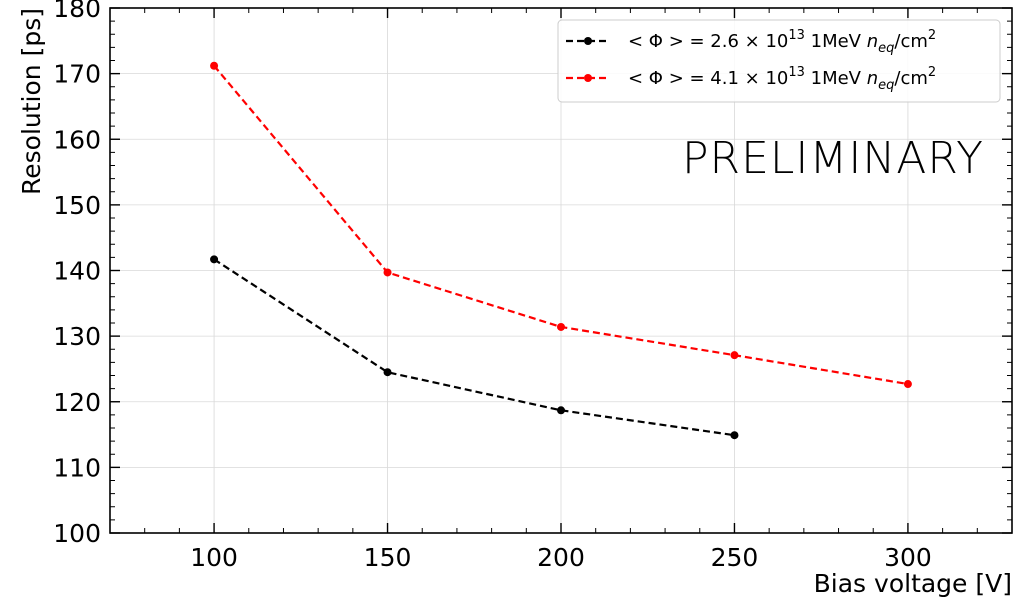  What do you see at coordinates (77, 11) in the screenshot?
I see `y-tick-label: 180` at bounding box center [77, 11].